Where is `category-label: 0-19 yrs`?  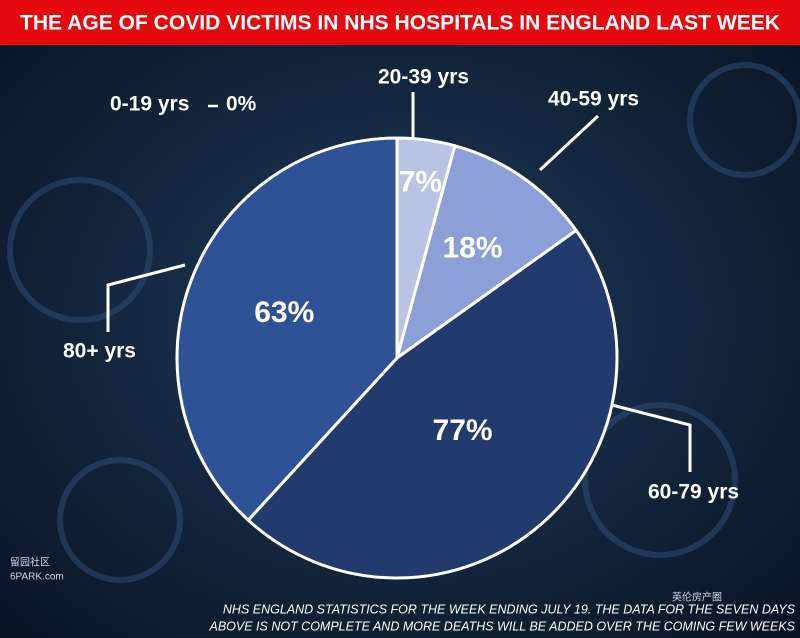 category-label: 0-19 yrs is located at coordinates (149, 104).